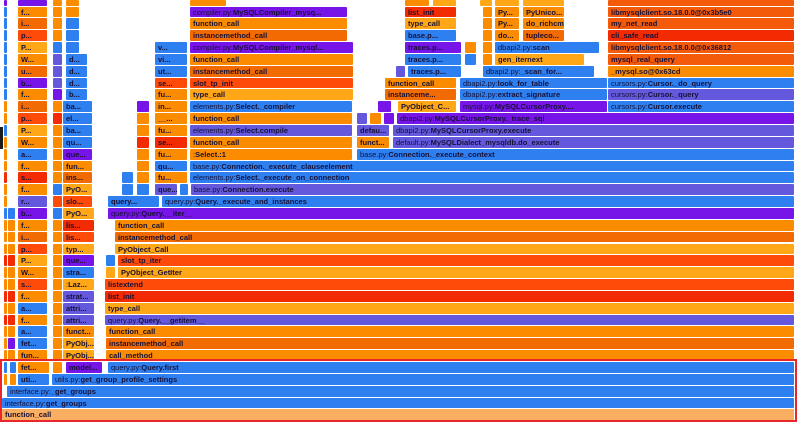  What do you see at coordinates (544, 24) in the screenshot?
I see `frame-do-richcmp: do_richcmp` at bounding box center [544, 24].